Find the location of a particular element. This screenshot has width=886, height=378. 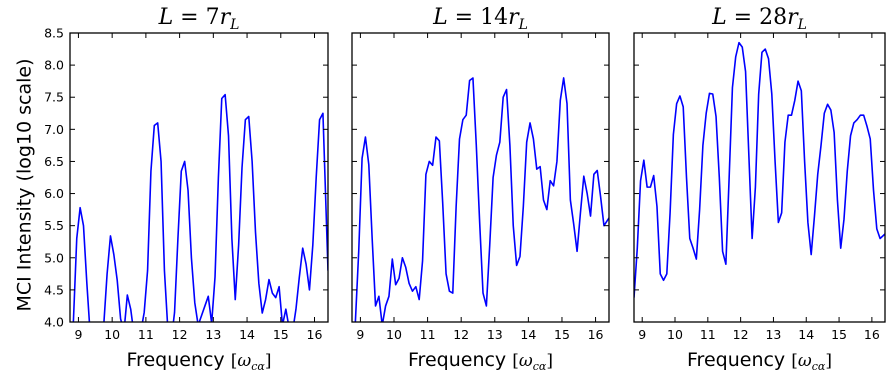

y-tick-label: 7.0 is located at coordinates (54, 129).